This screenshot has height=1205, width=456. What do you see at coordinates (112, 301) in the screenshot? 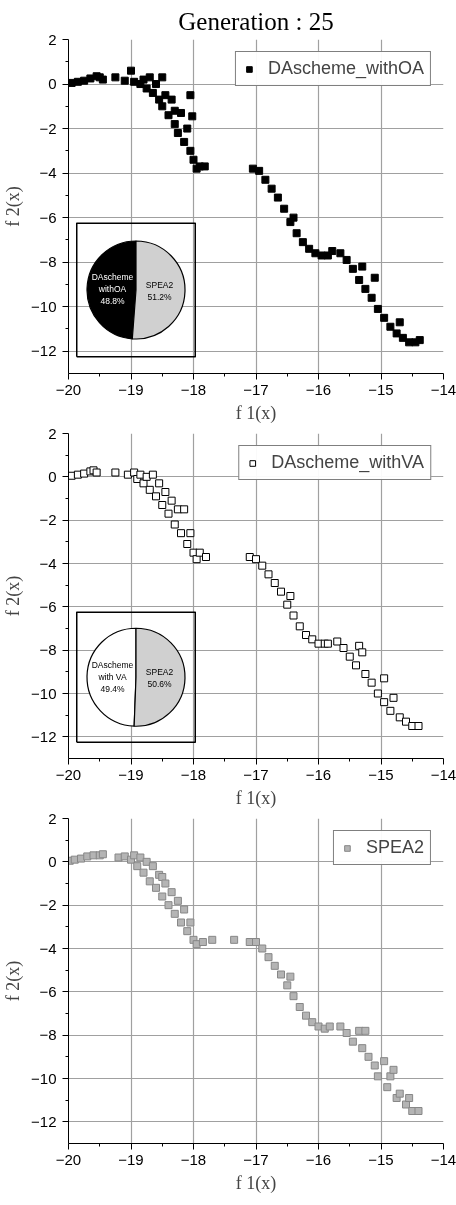
I see `data-label: 48.8%` at bounding box center [112, 301].